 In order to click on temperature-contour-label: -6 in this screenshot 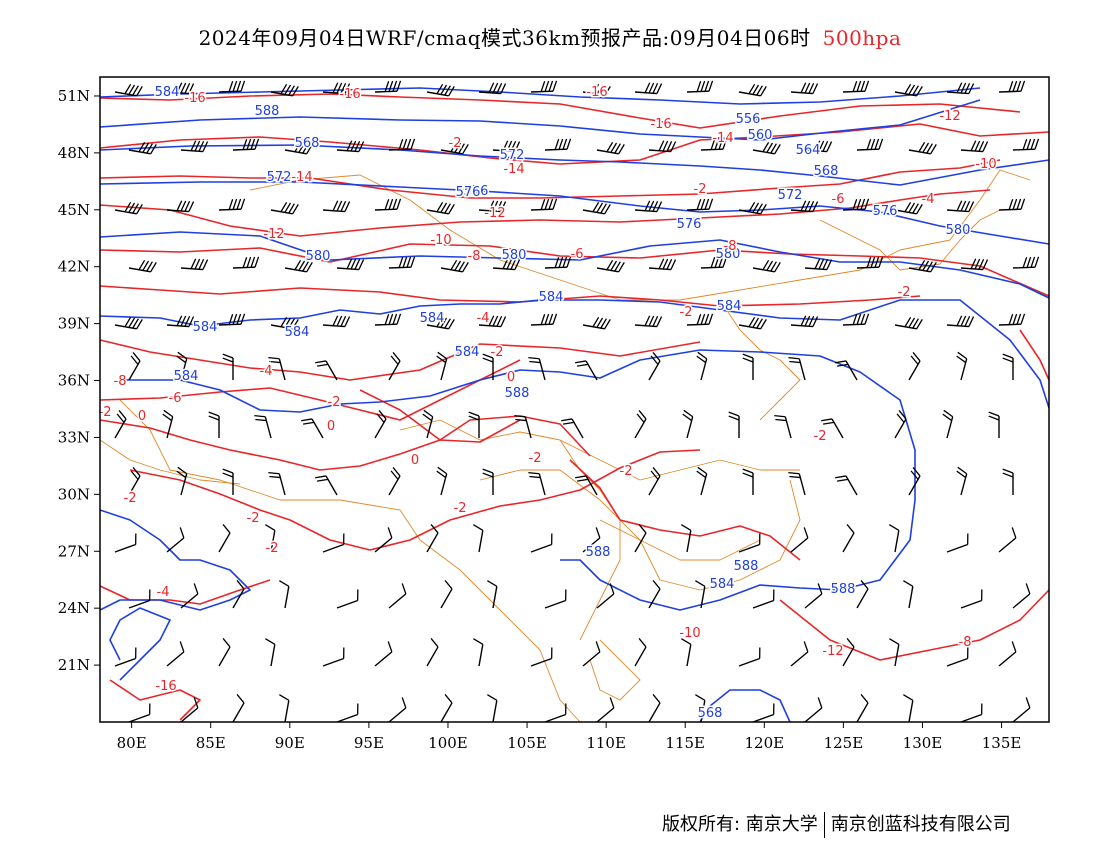, I will do `click(838, 199)`.